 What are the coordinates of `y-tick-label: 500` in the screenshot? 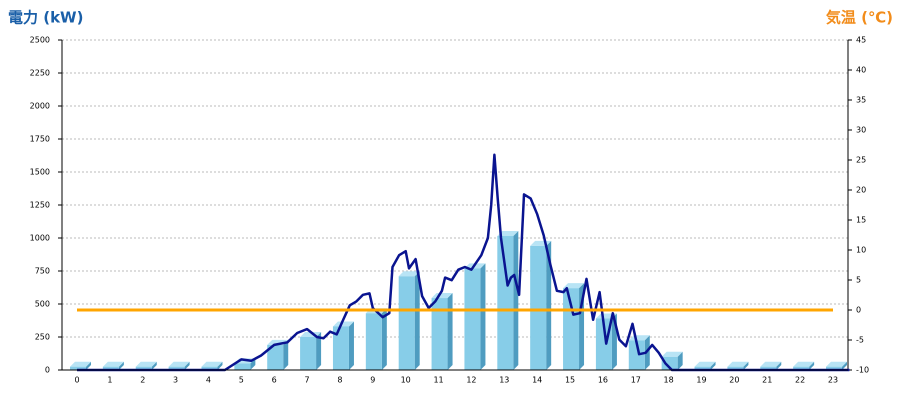 It's located at (42, 304).